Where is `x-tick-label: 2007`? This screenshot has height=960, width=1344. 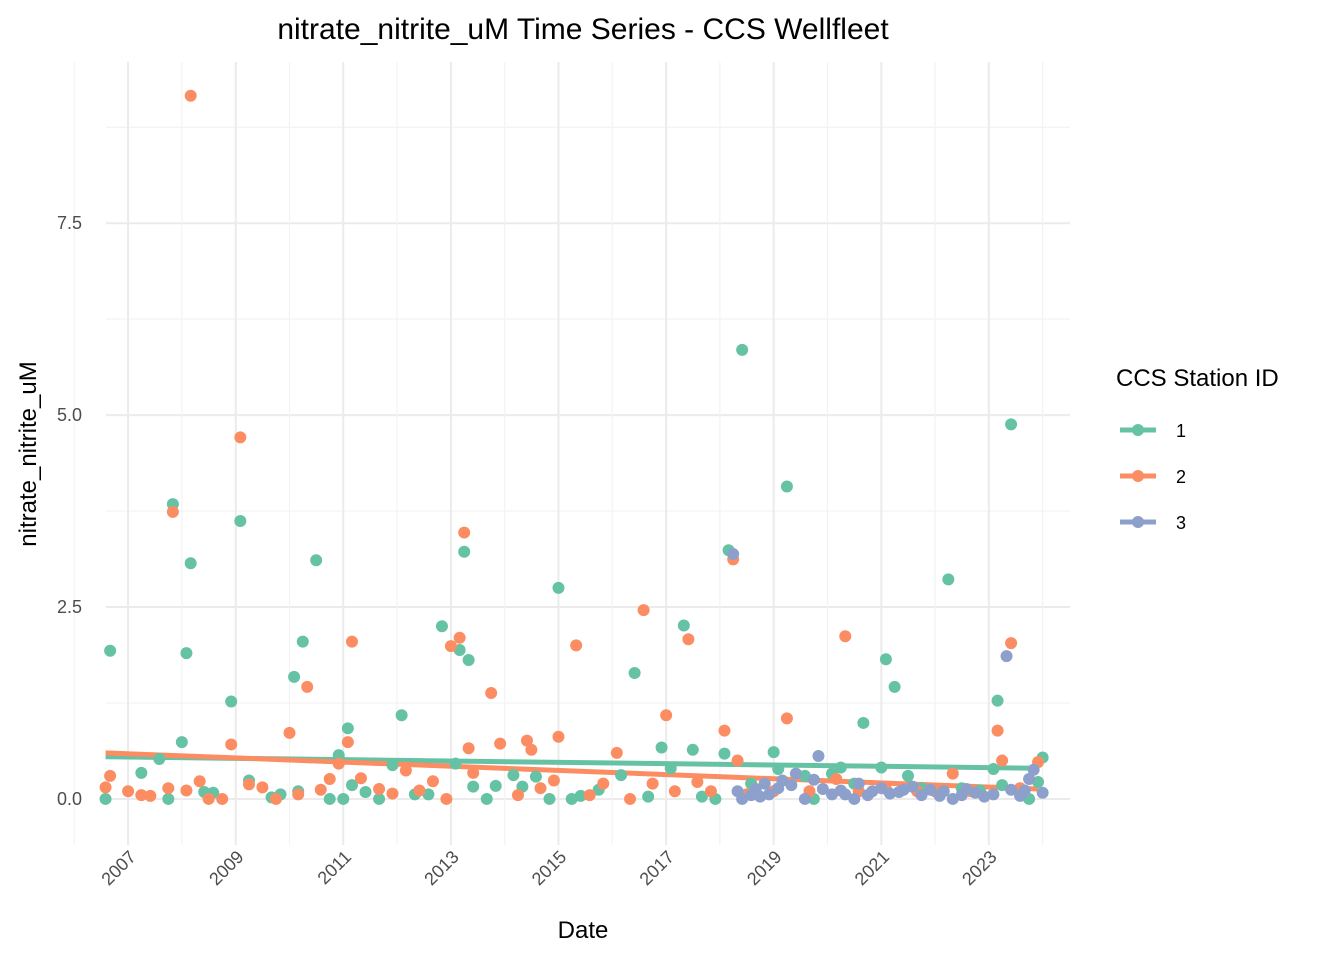
x-tick-label: 2007 is located at coordinates (118, 868).